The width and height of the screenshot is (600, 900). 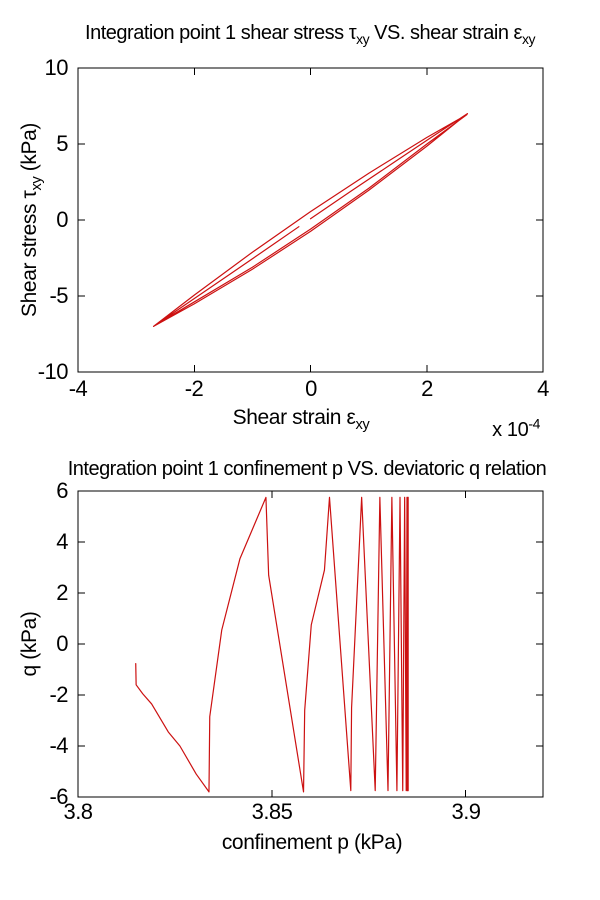 What do you see at coordinates (62, 592) in the screenshot?
I see `y-tick-label: 2` at bounding box center [62, 592].